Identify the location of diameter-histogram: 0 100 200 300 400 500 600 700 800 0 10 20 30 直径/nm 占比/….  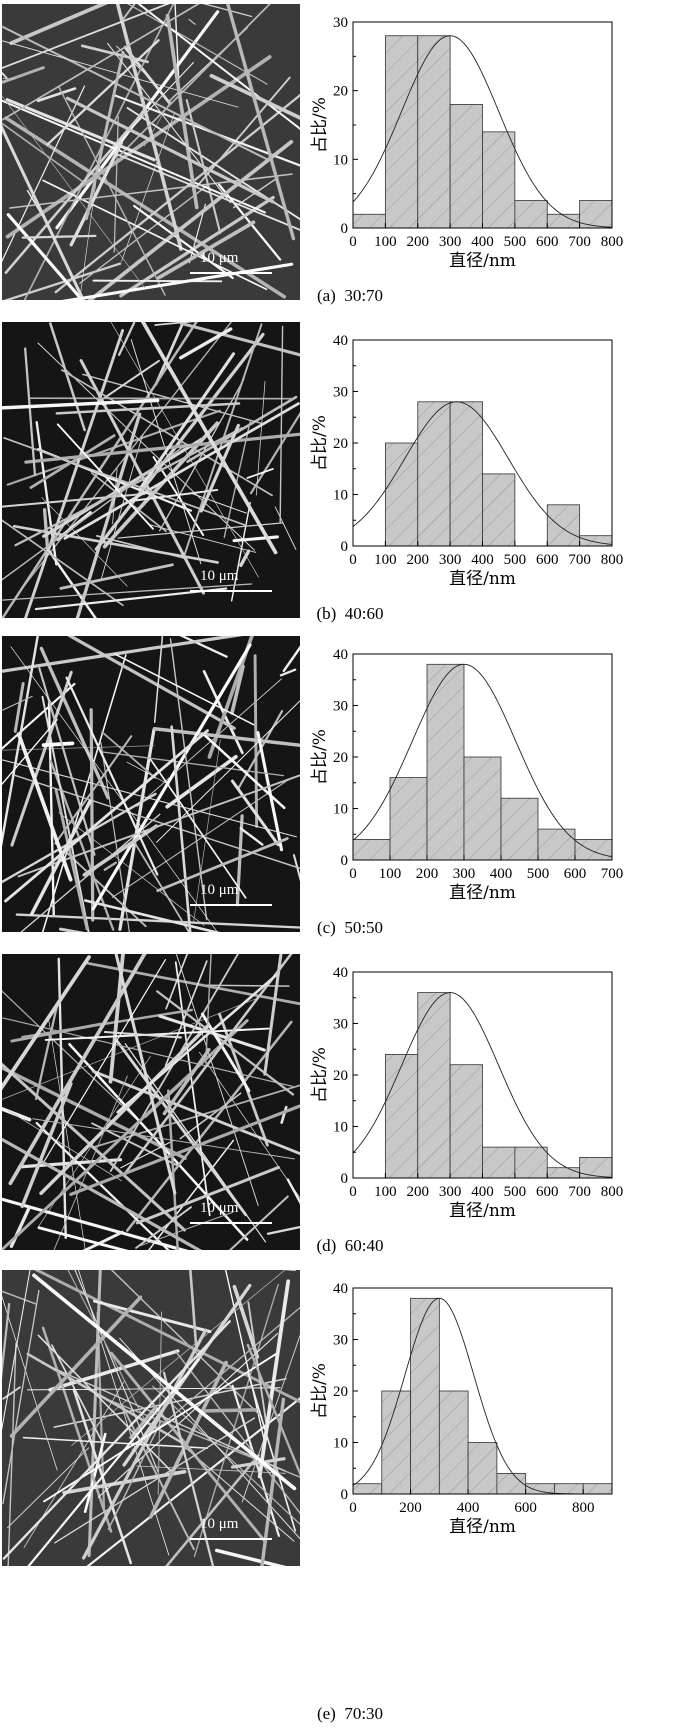
(500, 150).